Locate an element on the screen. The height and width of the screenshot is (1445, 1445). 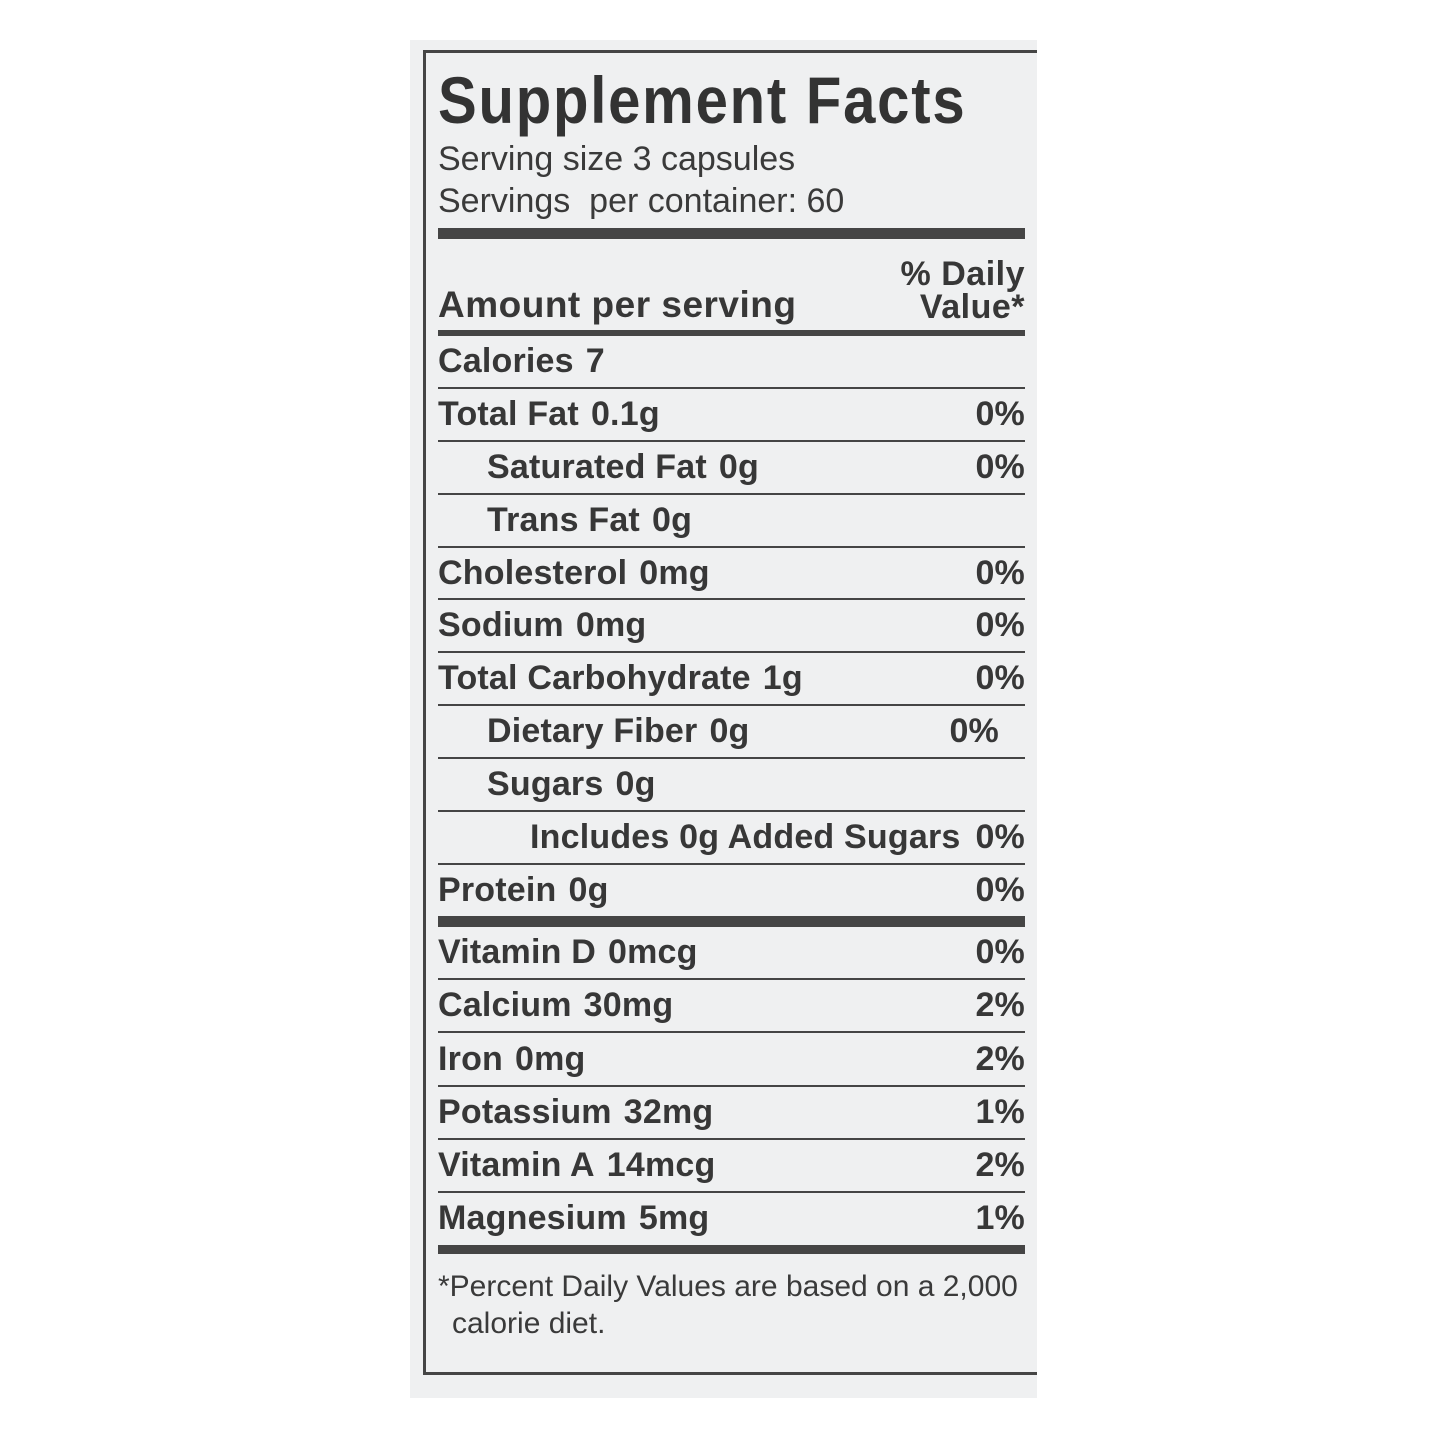
column-header-row: Amount per serving % Daily Value* is located at coordinates (731, 284).